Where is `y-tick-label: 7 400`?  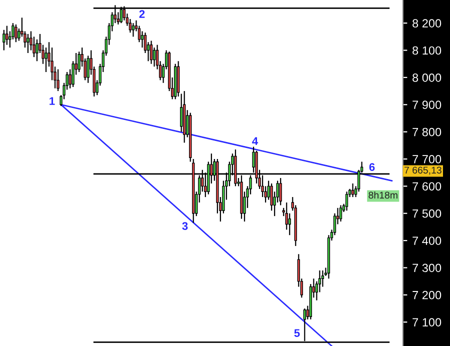 y-tick-label: 7 400 is located at coordinates (427, 240).